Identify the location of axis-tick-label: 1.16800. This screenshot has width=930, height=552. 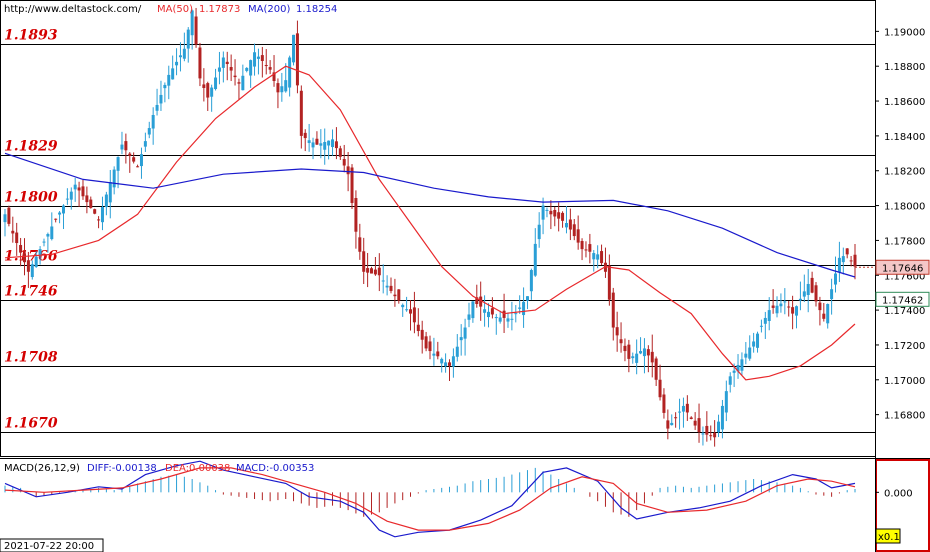
(904, 416).